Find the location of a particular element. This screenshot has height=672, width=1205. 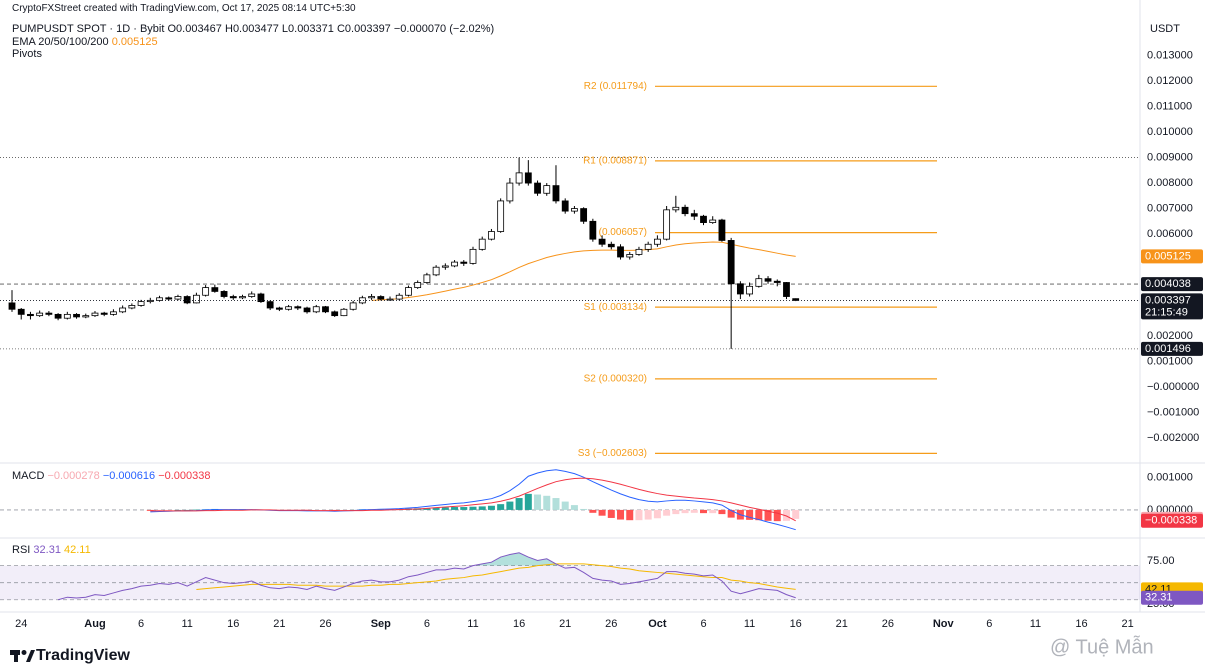

level-tag: 0.004038 is located at coordinates (1168, 284).